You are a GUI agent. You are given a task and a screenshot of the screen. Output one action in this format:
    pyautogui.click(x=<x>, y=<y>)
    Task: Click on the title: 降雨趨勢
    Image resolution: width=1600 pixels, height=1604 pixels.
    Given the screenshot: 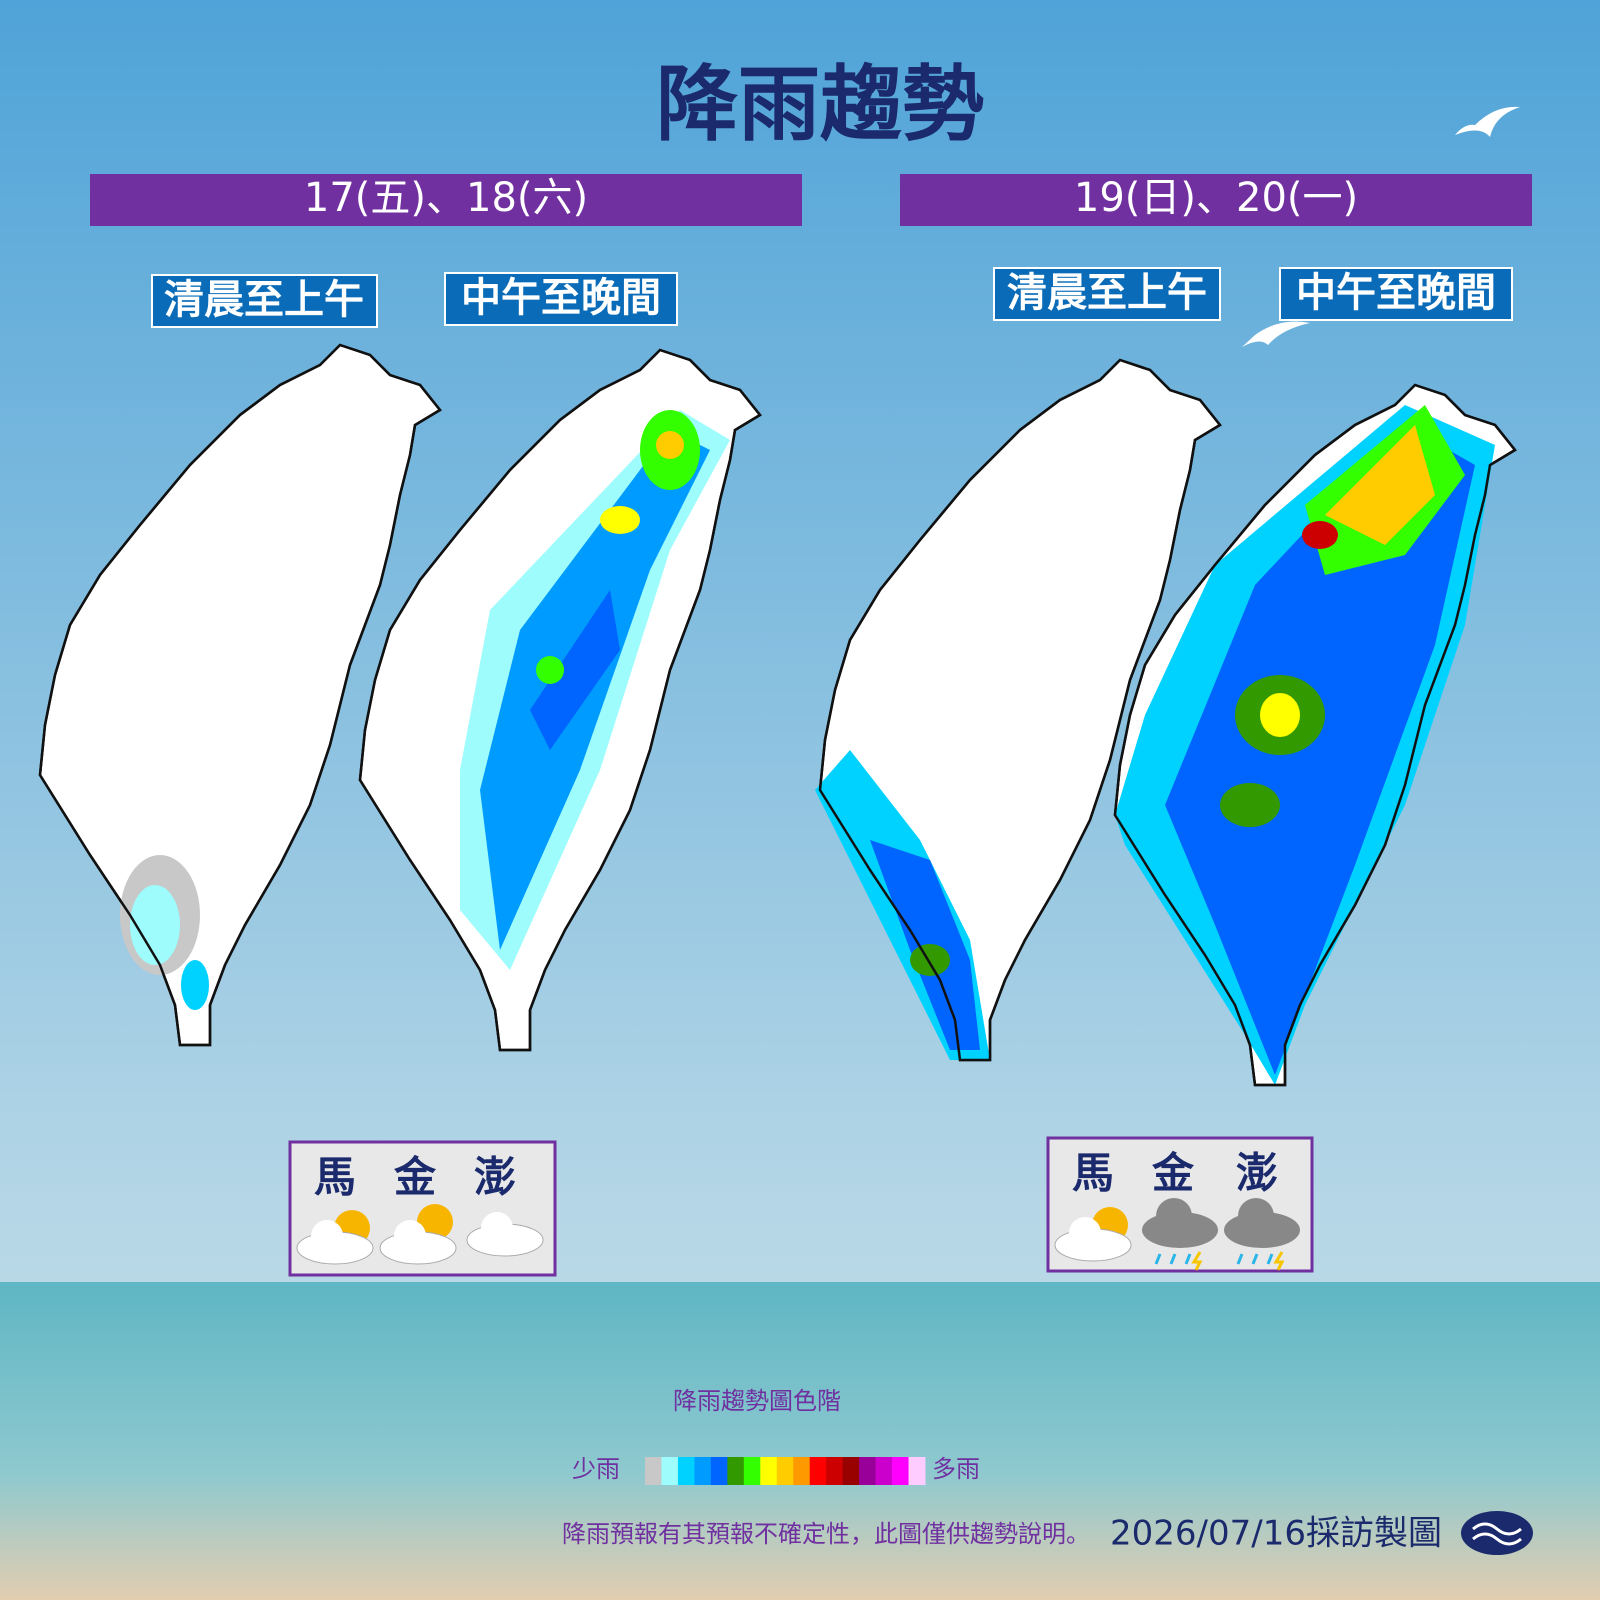 What is the action you would take?
    pyautogui.click(x=820, y=104)
    